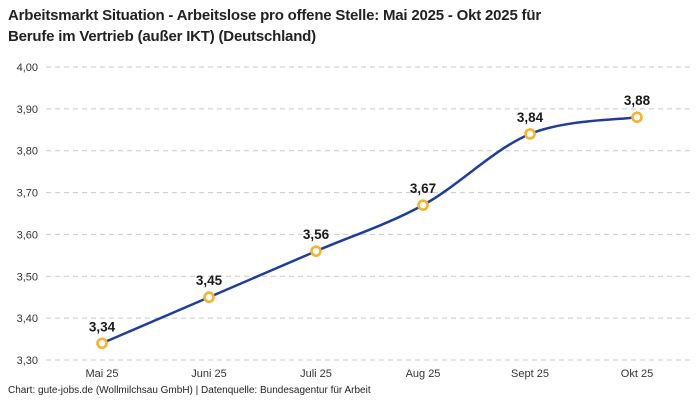  What do you see at coordinates (27, 110) in the screenshot?
I see `y-tick-label: 3,90` at bounding box center [27, 110].